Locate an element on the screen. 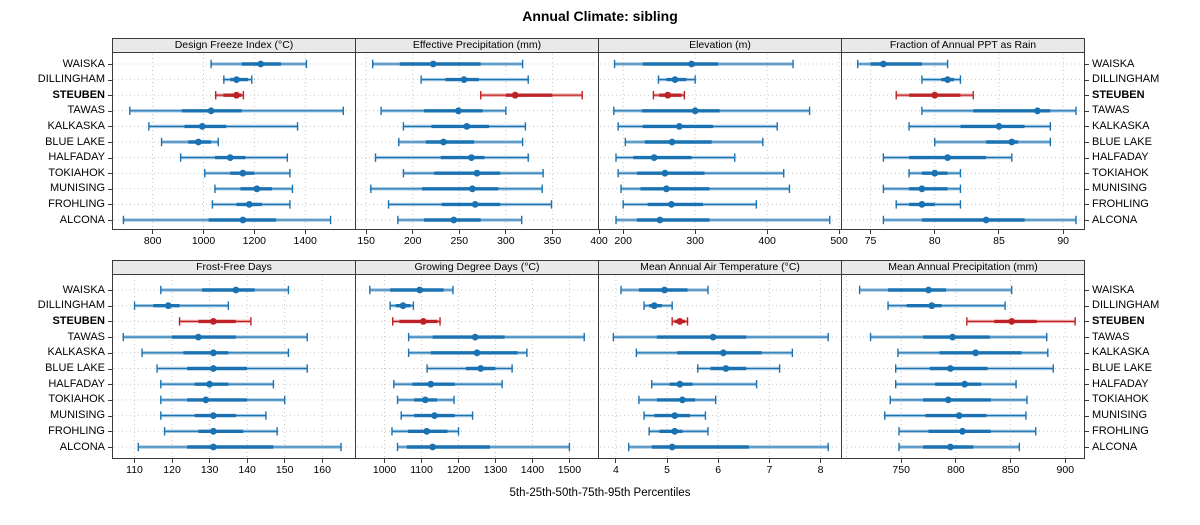 The height and width of the screenshot is (525, 1200). axis-tick-label: 400 is located at coordinates (767, 241).